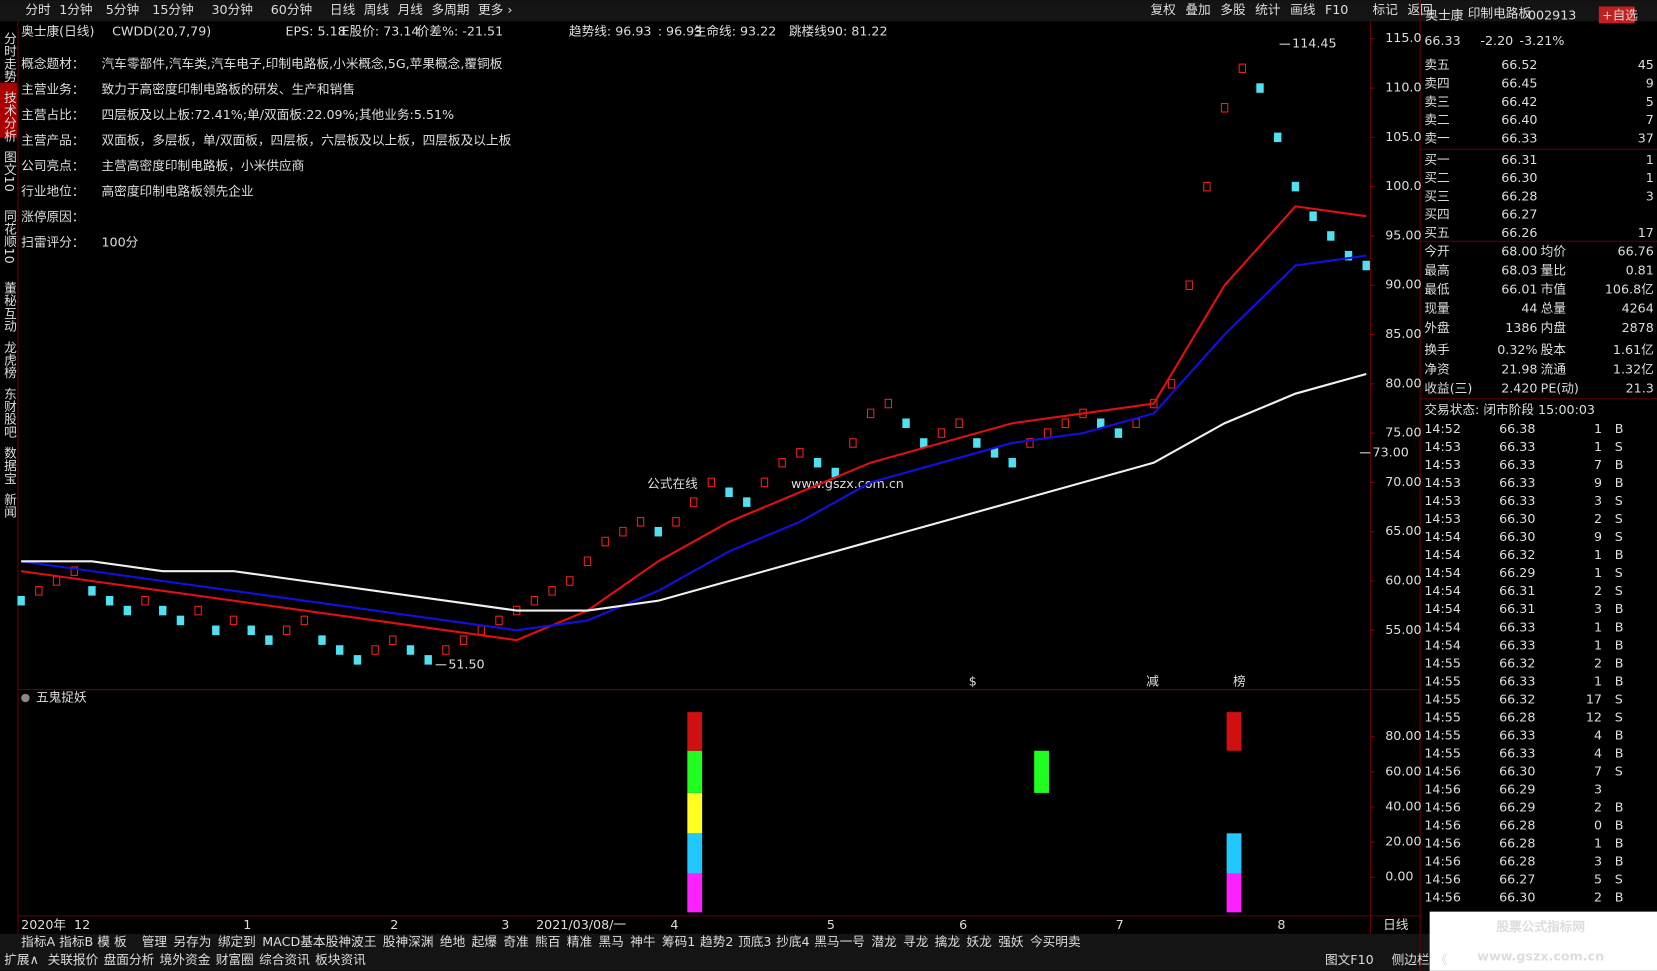 The height and width of the screenshot is (971, 1657). I want to click on menu-item: 标记, so click(1386, 9).